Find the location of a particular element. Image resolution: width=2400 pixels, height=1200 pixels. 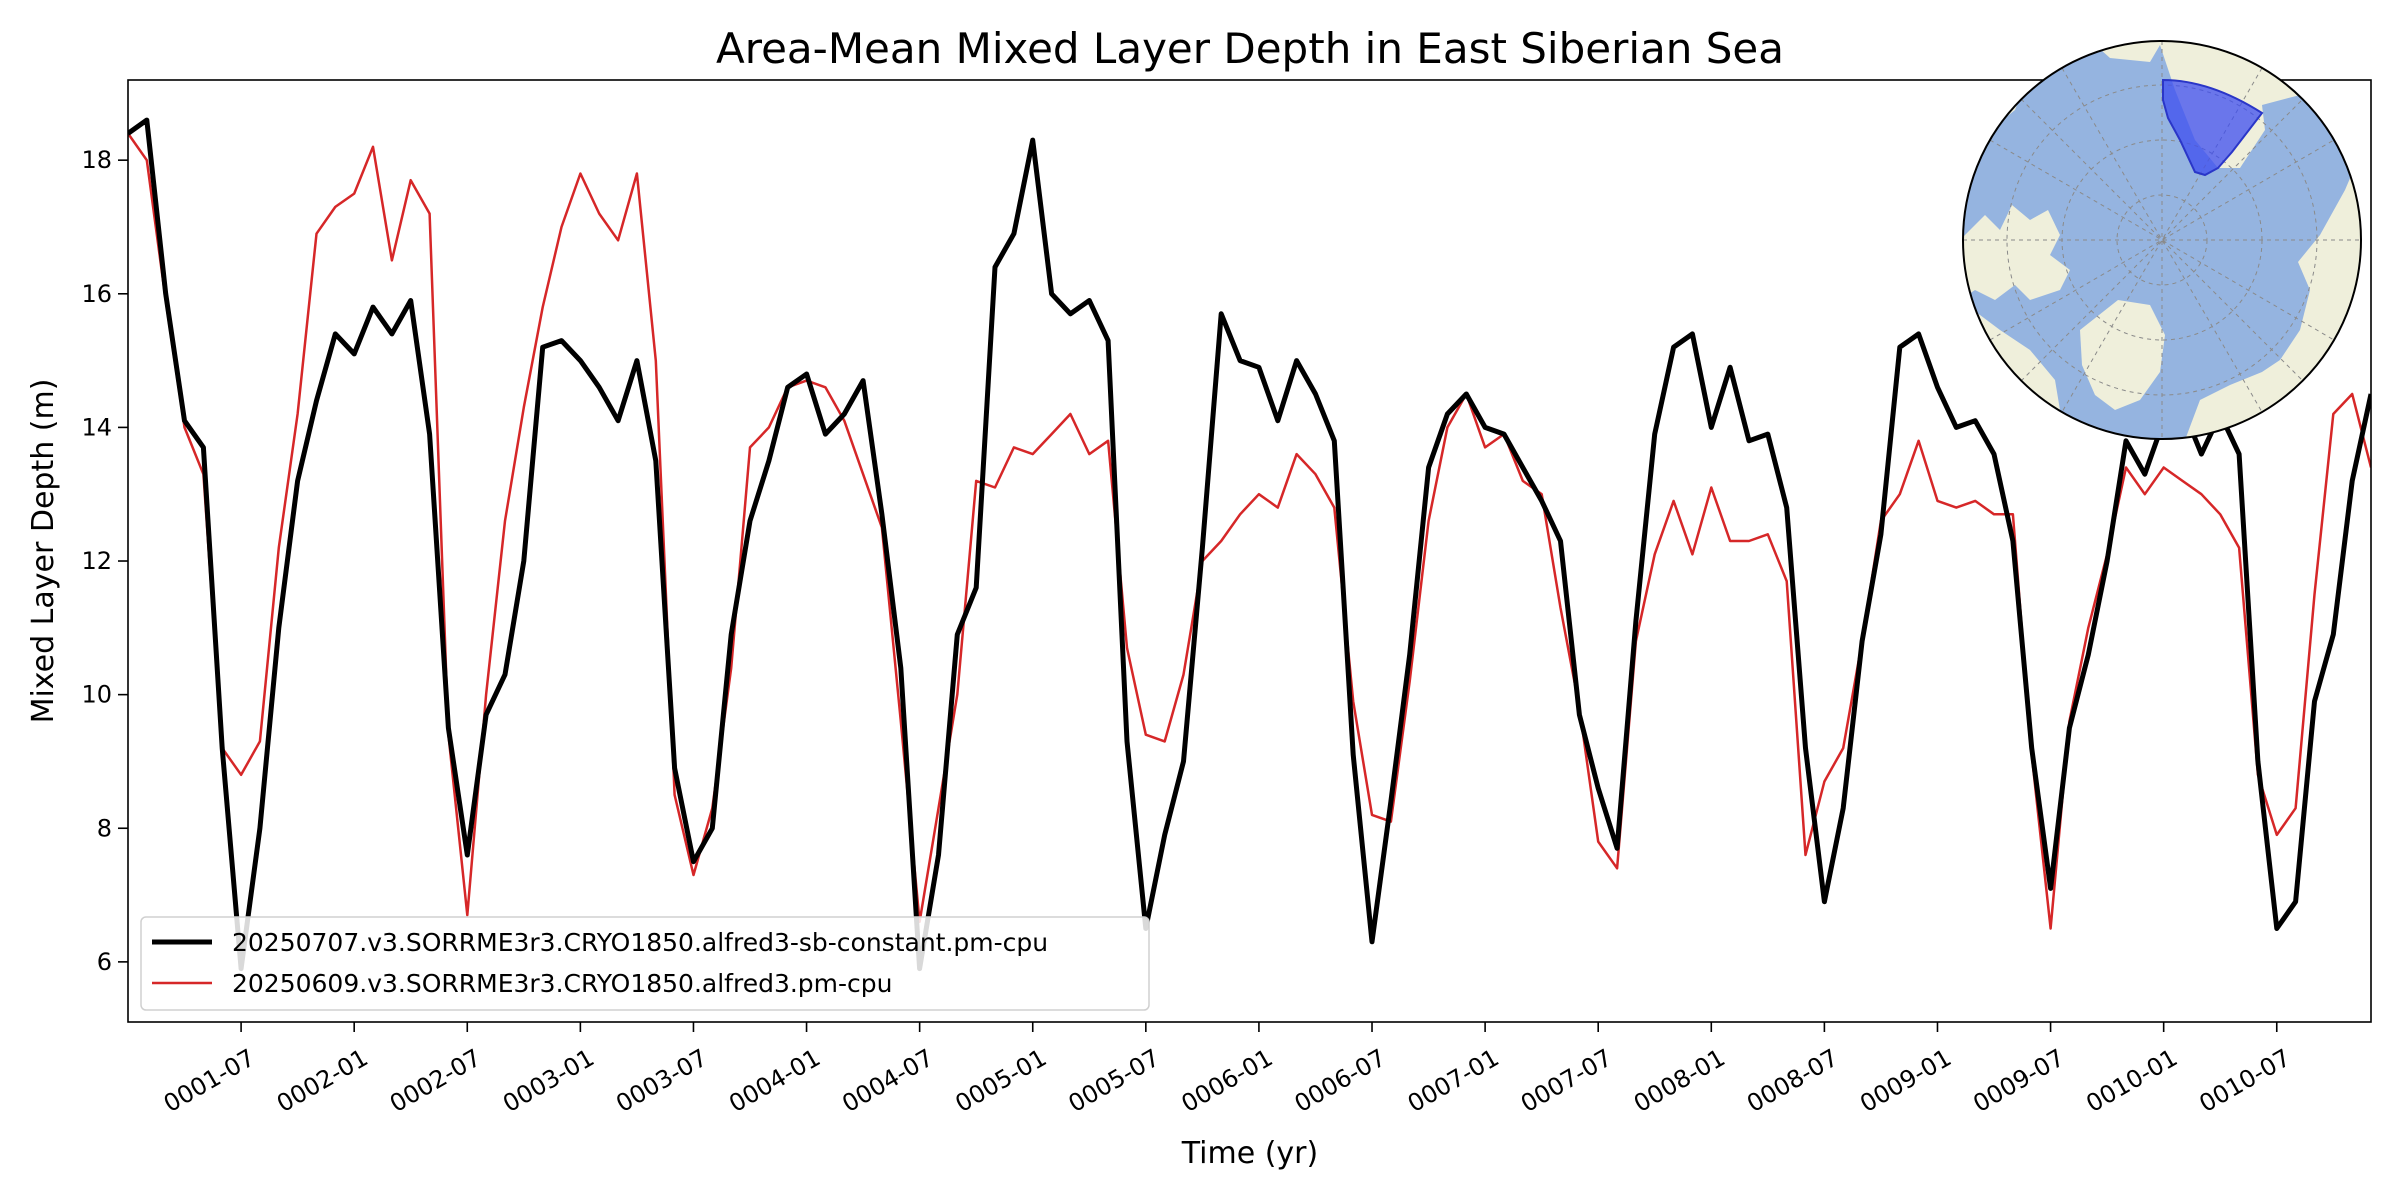

x-tick-label: 0007-01 is located at coordinates (1453, 1081).